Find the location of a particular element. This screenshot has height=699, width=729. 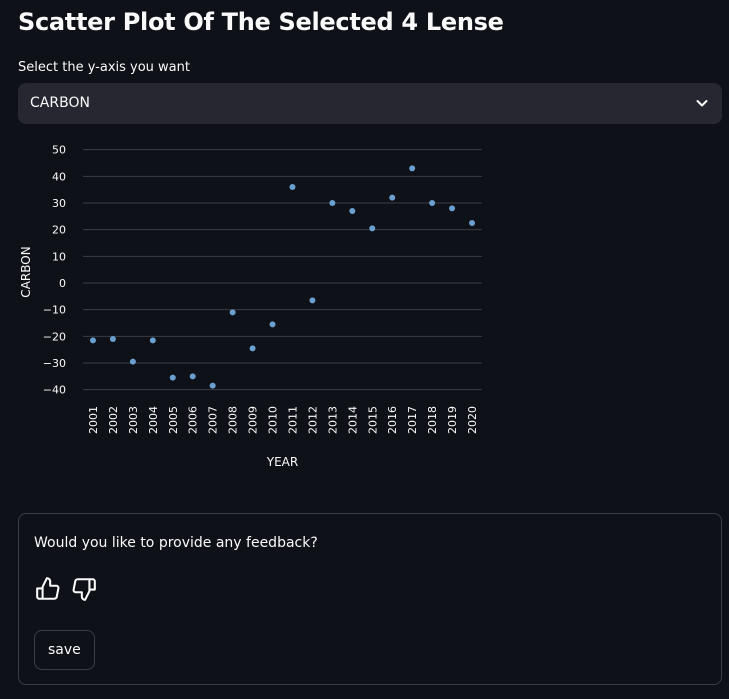

x-tick-label: 2014 is located at coordinates (352, 420).